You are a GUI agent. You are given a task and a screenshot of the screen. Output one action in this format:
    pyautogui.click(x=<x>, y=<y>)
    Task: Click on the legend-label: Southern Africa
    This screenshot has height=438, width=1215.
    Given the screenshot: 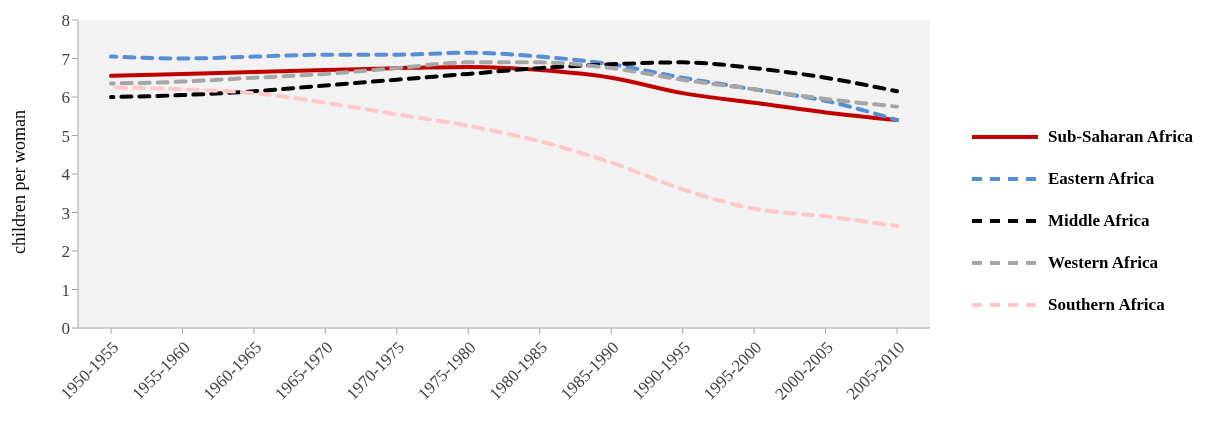 What is the action you would take?
    pyautogui.click(x=1106, y=304)
    